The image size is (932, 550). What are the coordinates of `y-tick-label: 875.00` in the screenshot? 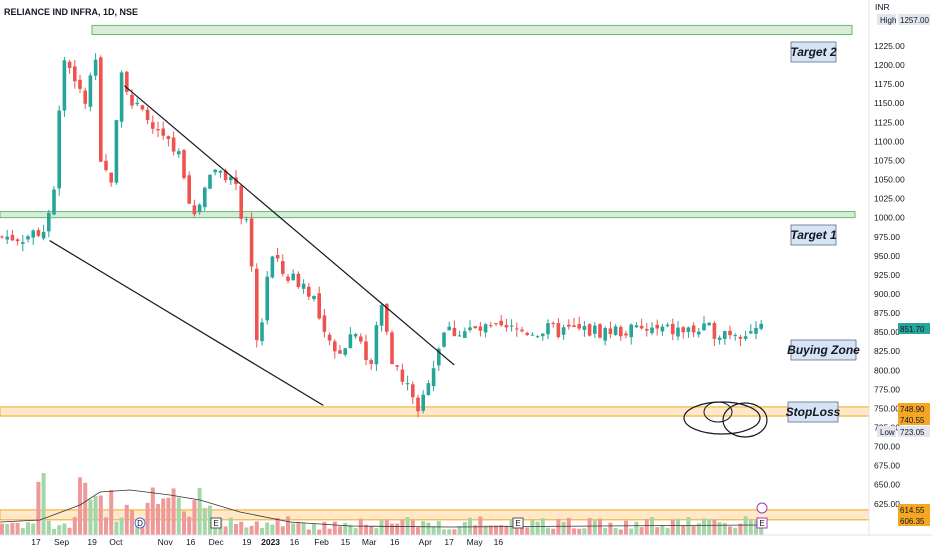 It's located at (887, 313).